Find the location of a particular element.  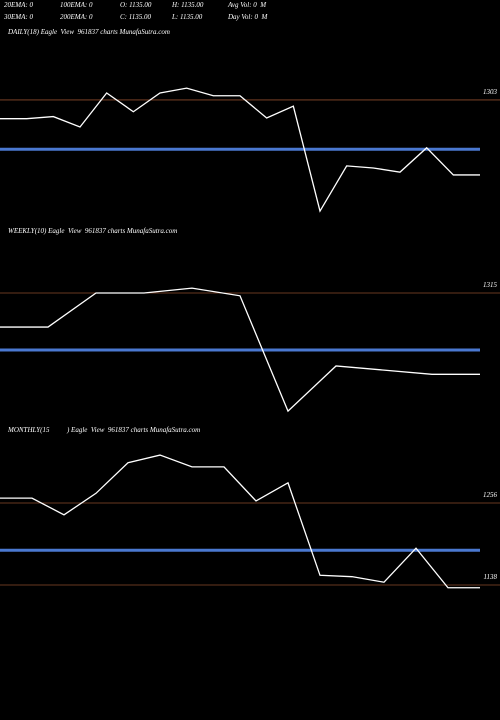

level-label: 1138 is located at coordinates (491, 577).